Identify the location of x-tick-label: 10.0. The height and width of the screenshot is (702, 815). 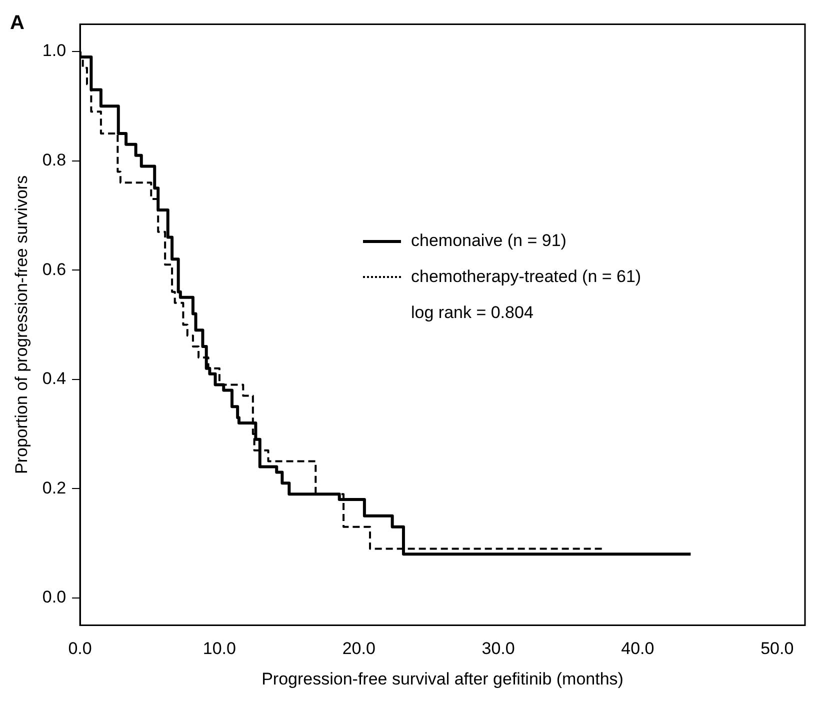
(219, 648).